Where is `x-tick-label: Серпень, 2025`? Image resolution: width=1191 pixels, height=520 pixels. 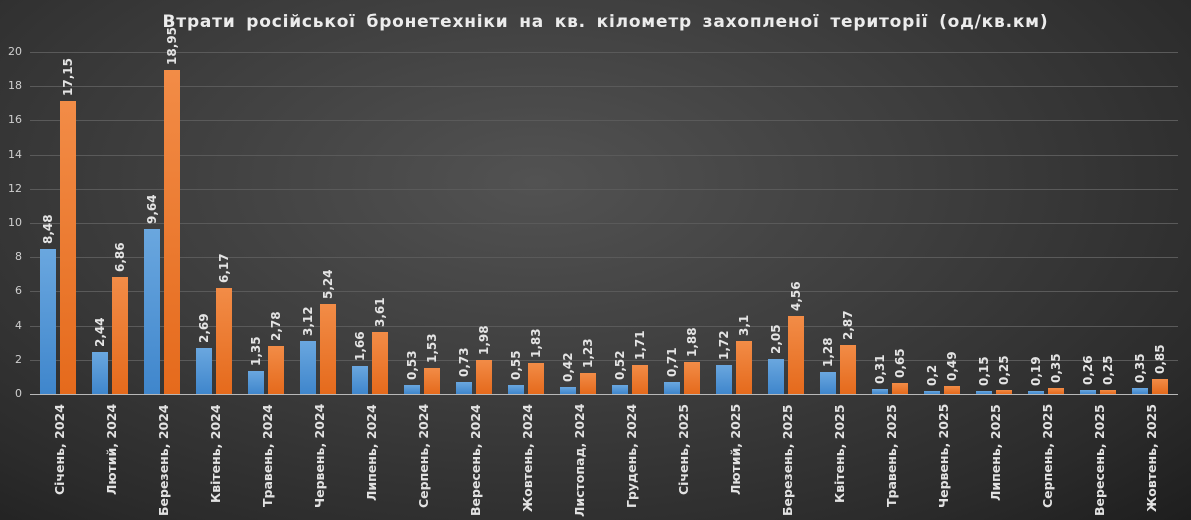 x-tick-label: Серпень, 2025 is located at coordinates (1047, 455).